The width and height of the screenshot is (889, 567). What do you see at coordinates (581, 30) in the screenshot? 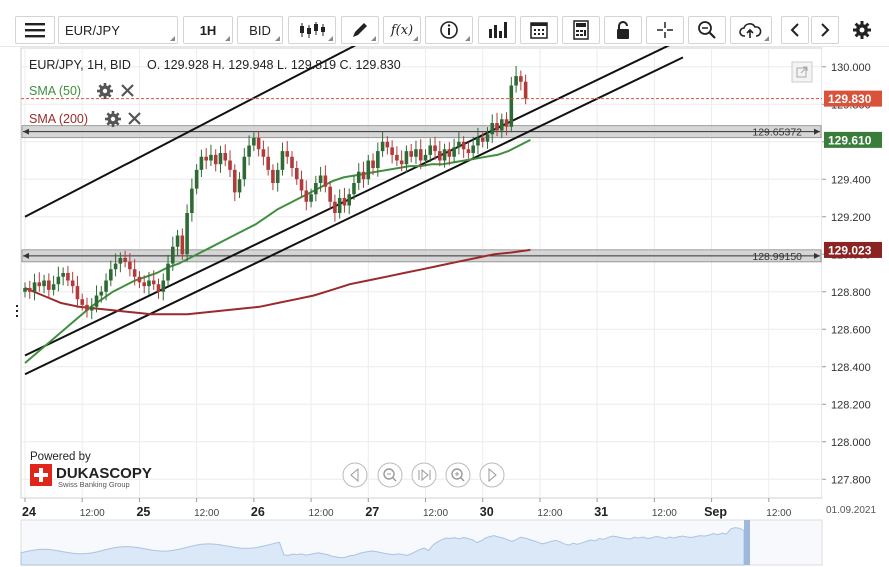
I see `calculator-button` at bounding box center [581, 30].